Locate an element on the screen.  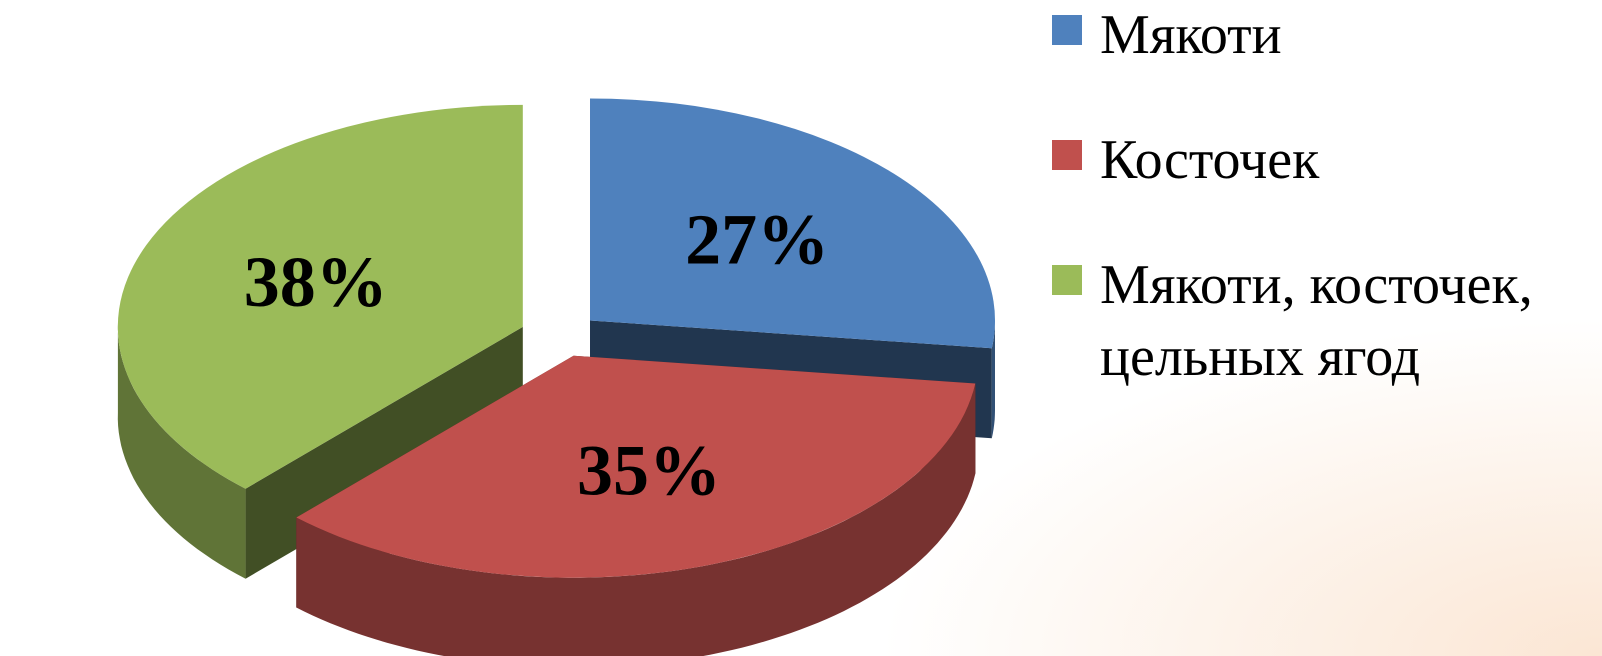
legend-item-0: Мякоти is located at coordinates (1167, 35).